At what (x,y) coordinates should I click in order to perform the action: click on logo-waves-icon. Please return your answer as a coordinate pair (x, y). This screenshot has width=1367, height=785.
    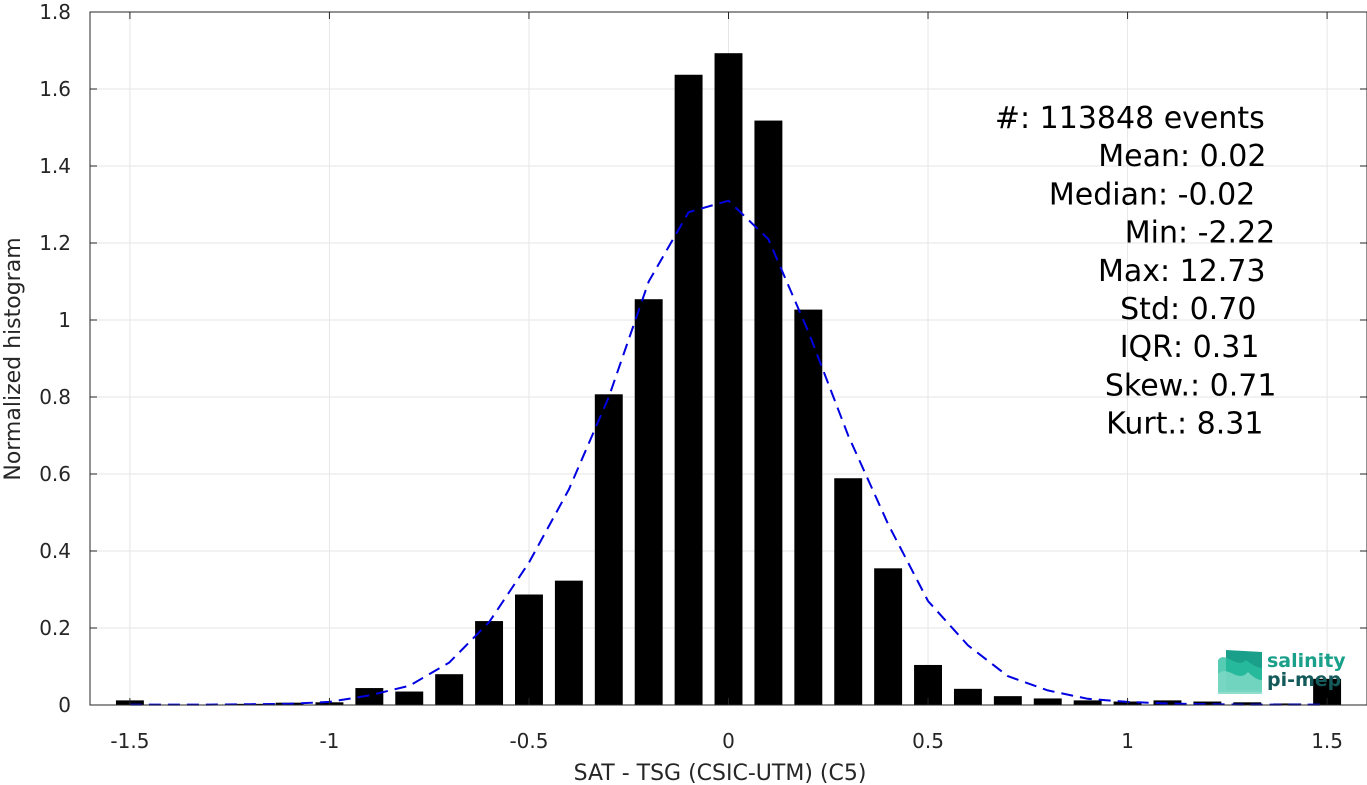
    Looking at the image, I should click on (1240, 672).